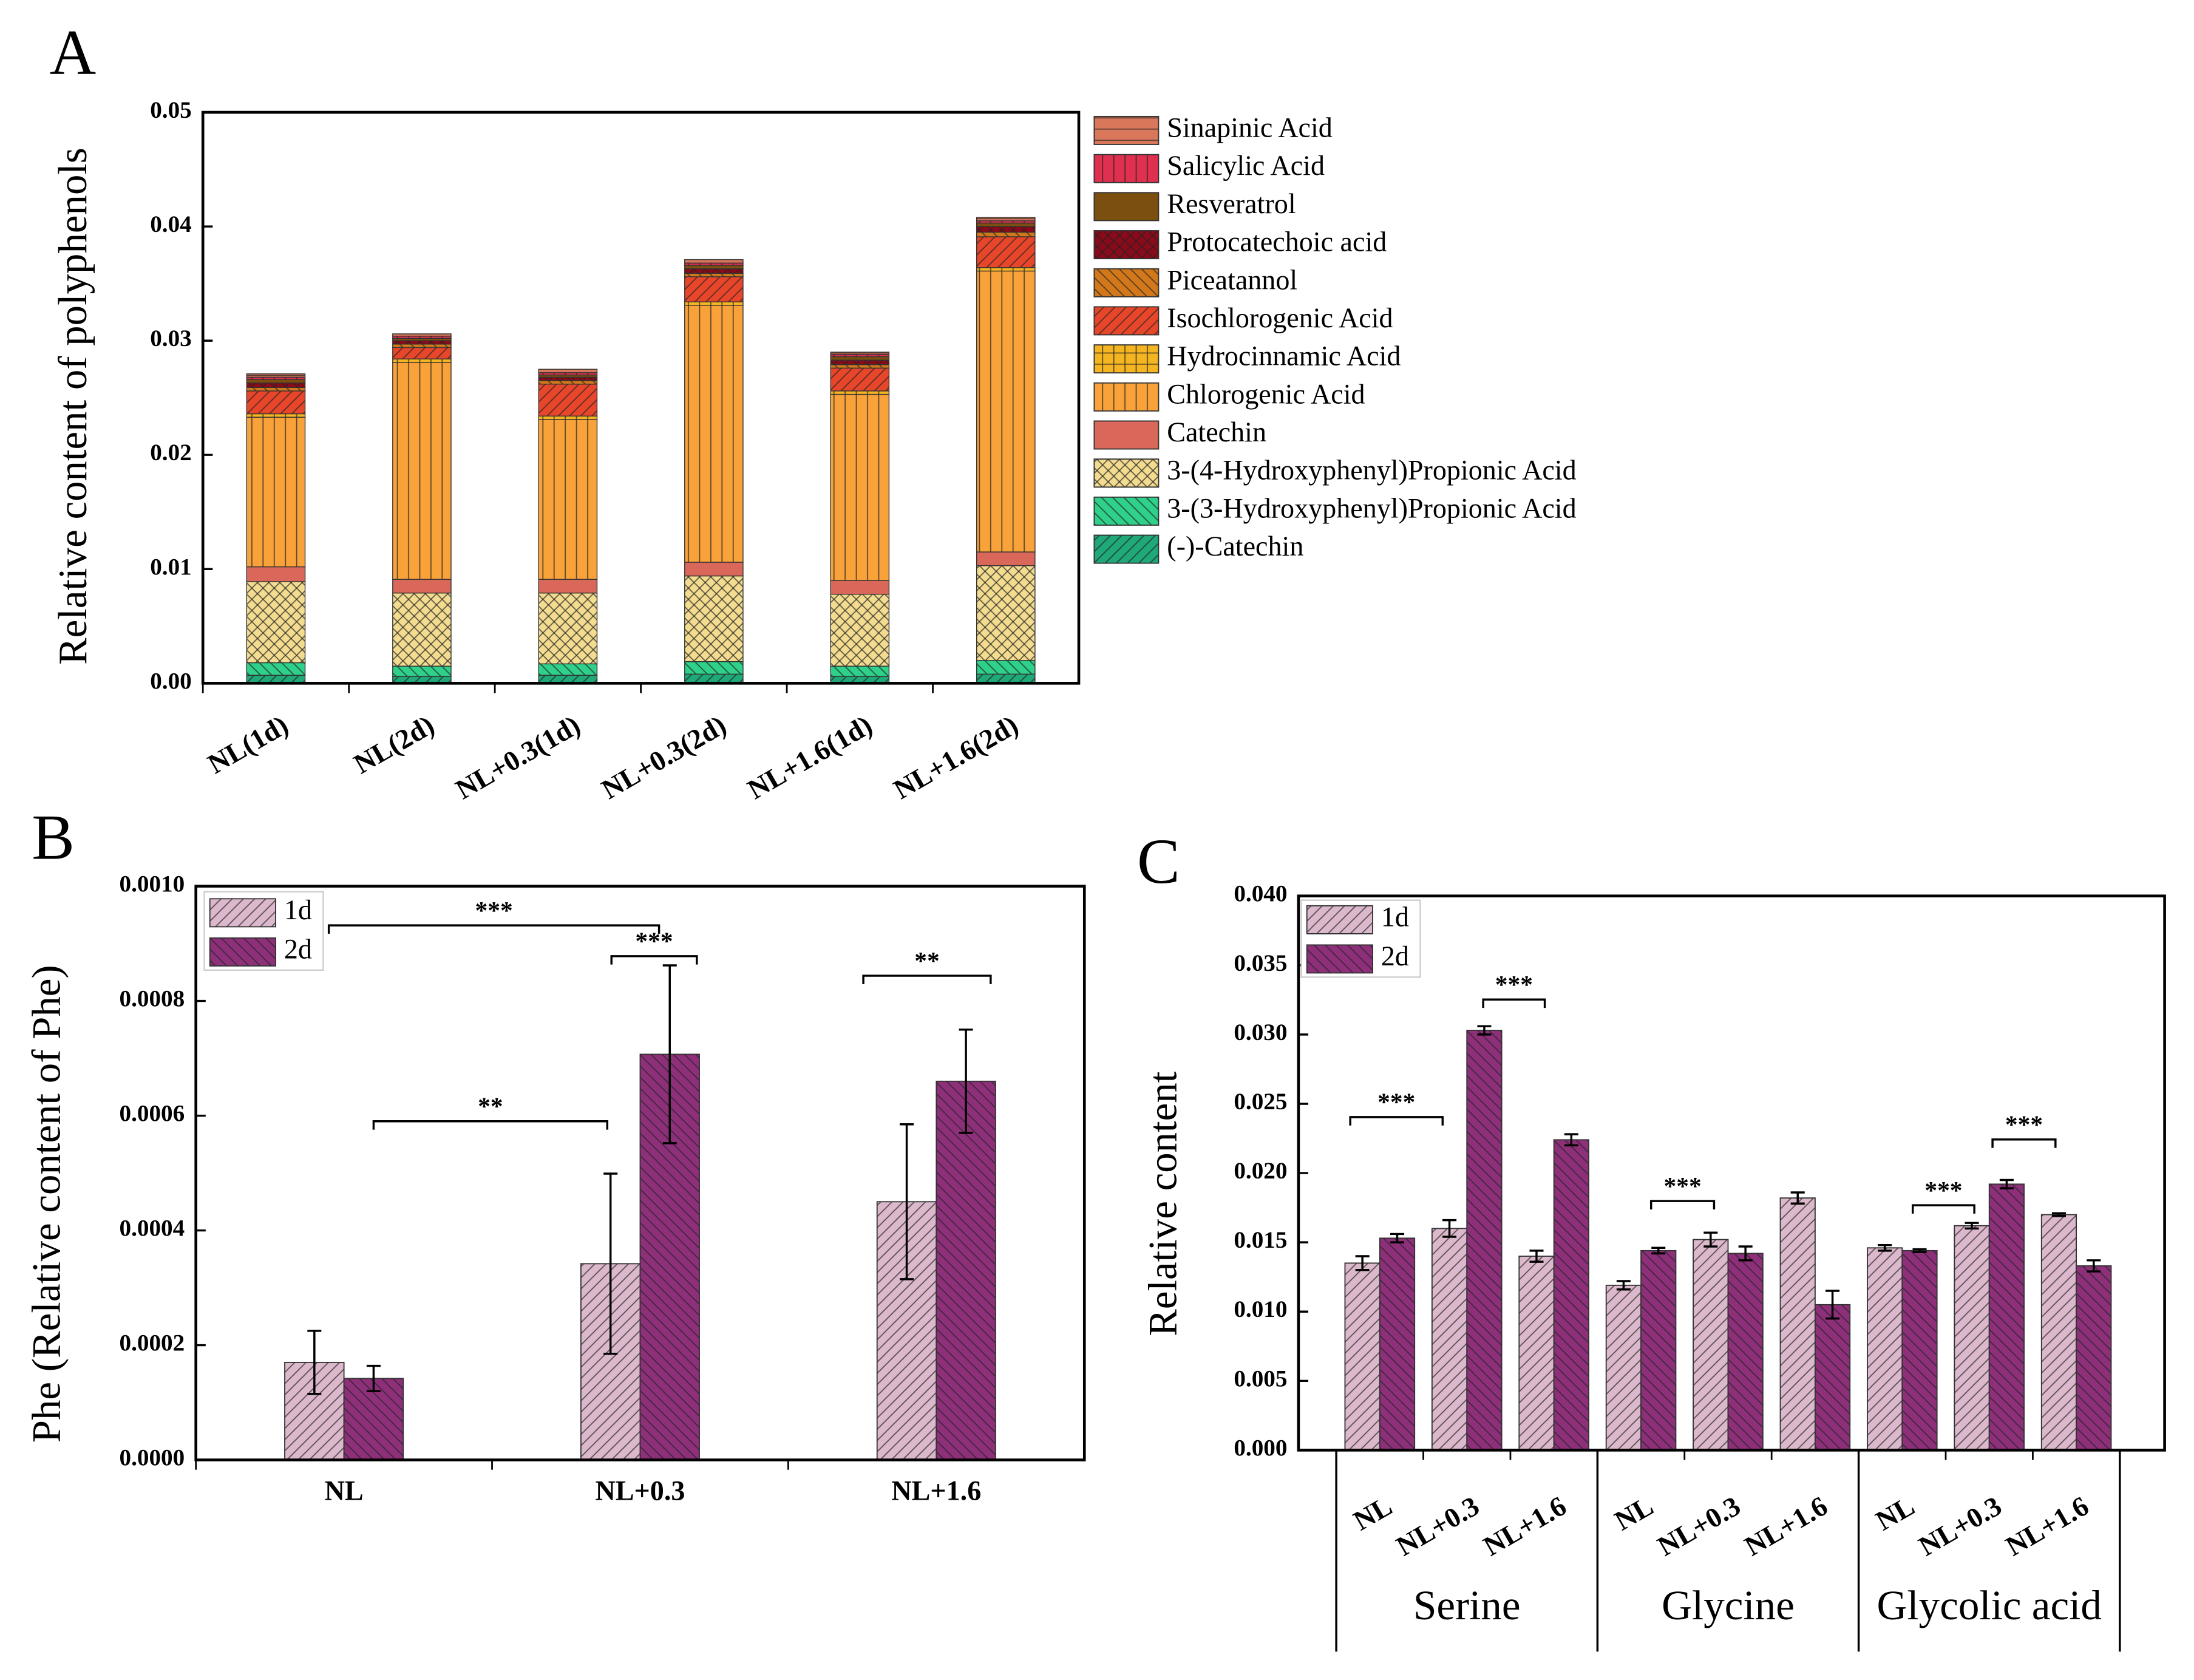 The height and width of the screenshot is (1680, 2194). Describe the element at coordinates (663, 757) in the screenshot. I see `x-tick-label: NL+0.3(2d)` at that location.